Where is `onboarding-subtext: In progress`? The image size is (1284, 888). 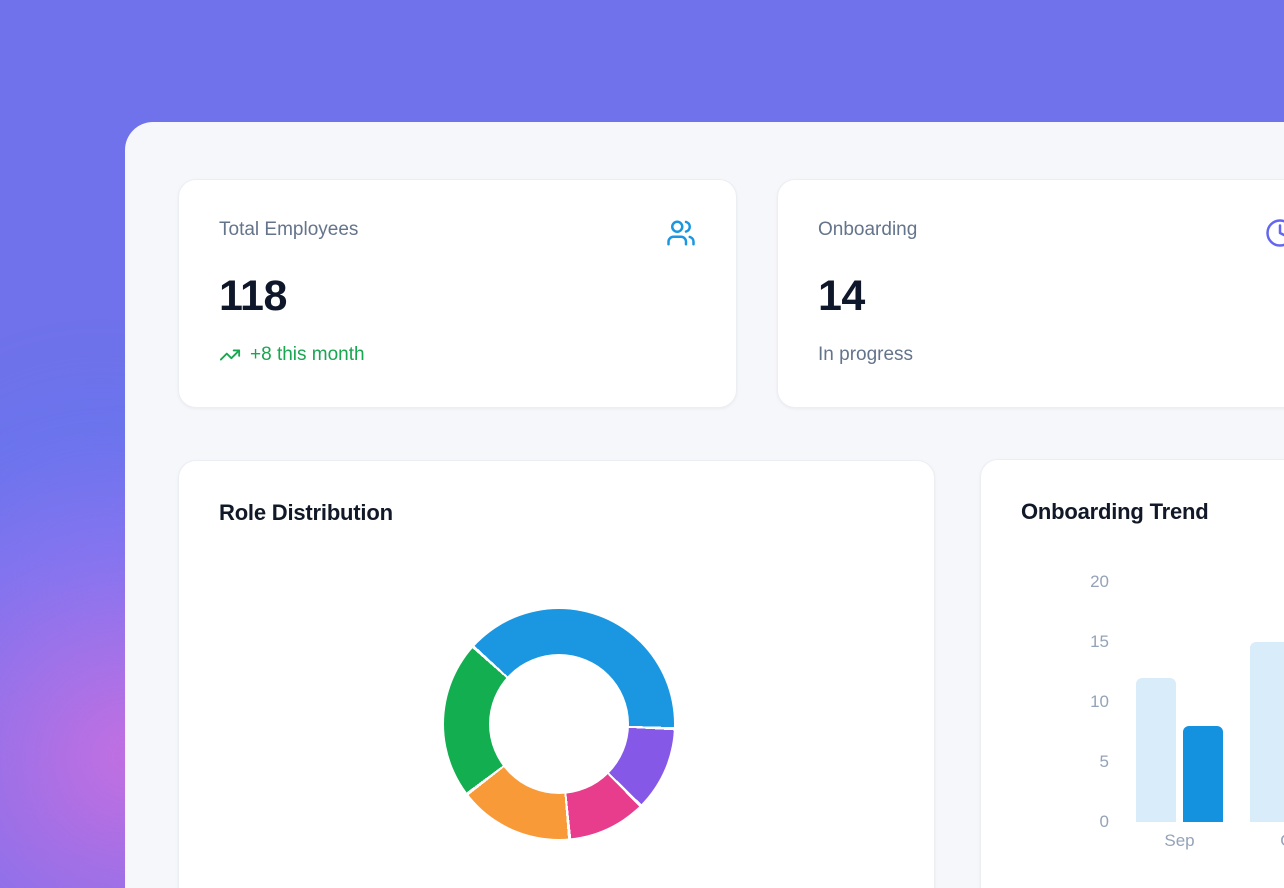
onboarding-subtext: In progress is located at coordinates (1051, 355).